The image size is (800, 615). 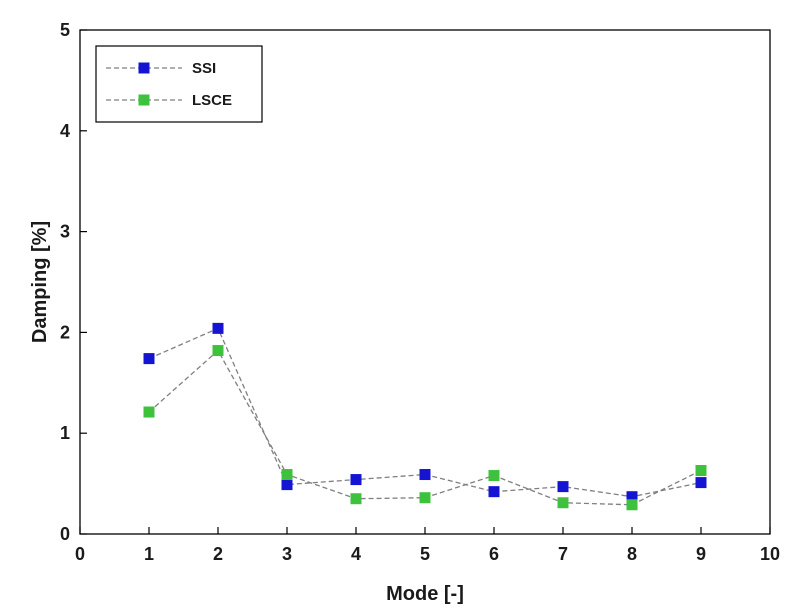 I want to click on y-axis-title: Damping [%], so click(x=40, y=282).